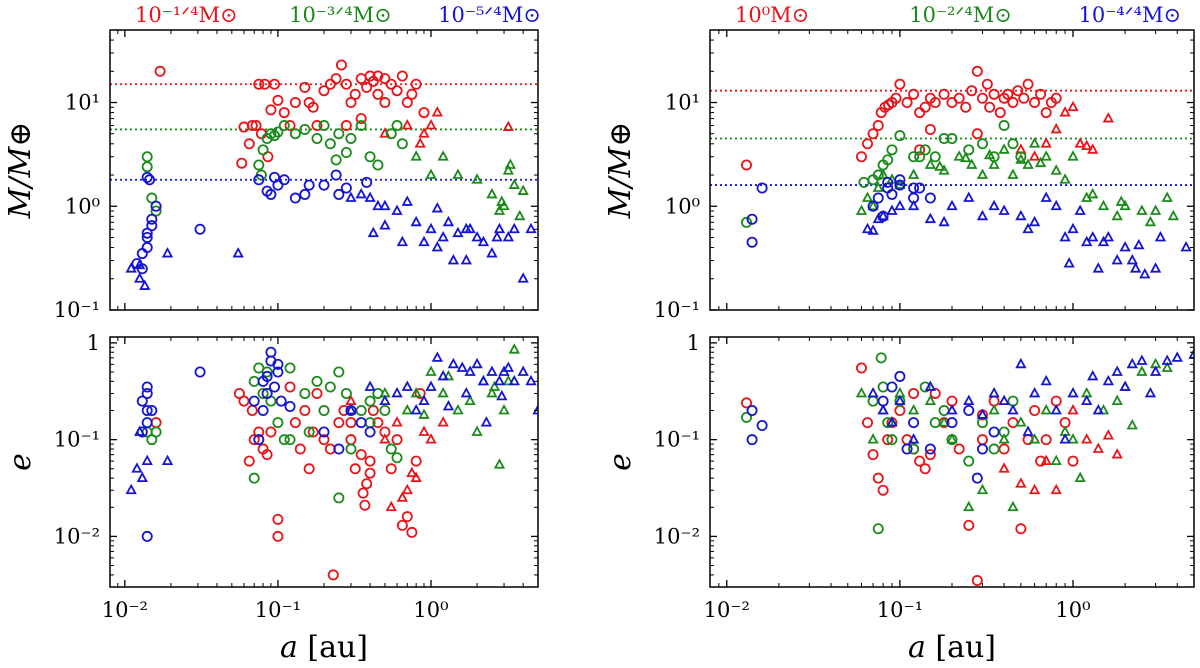 This screenshot has height=668, width=1200. I want to click on x-tick-label: 10⁻², so click(125, 610).